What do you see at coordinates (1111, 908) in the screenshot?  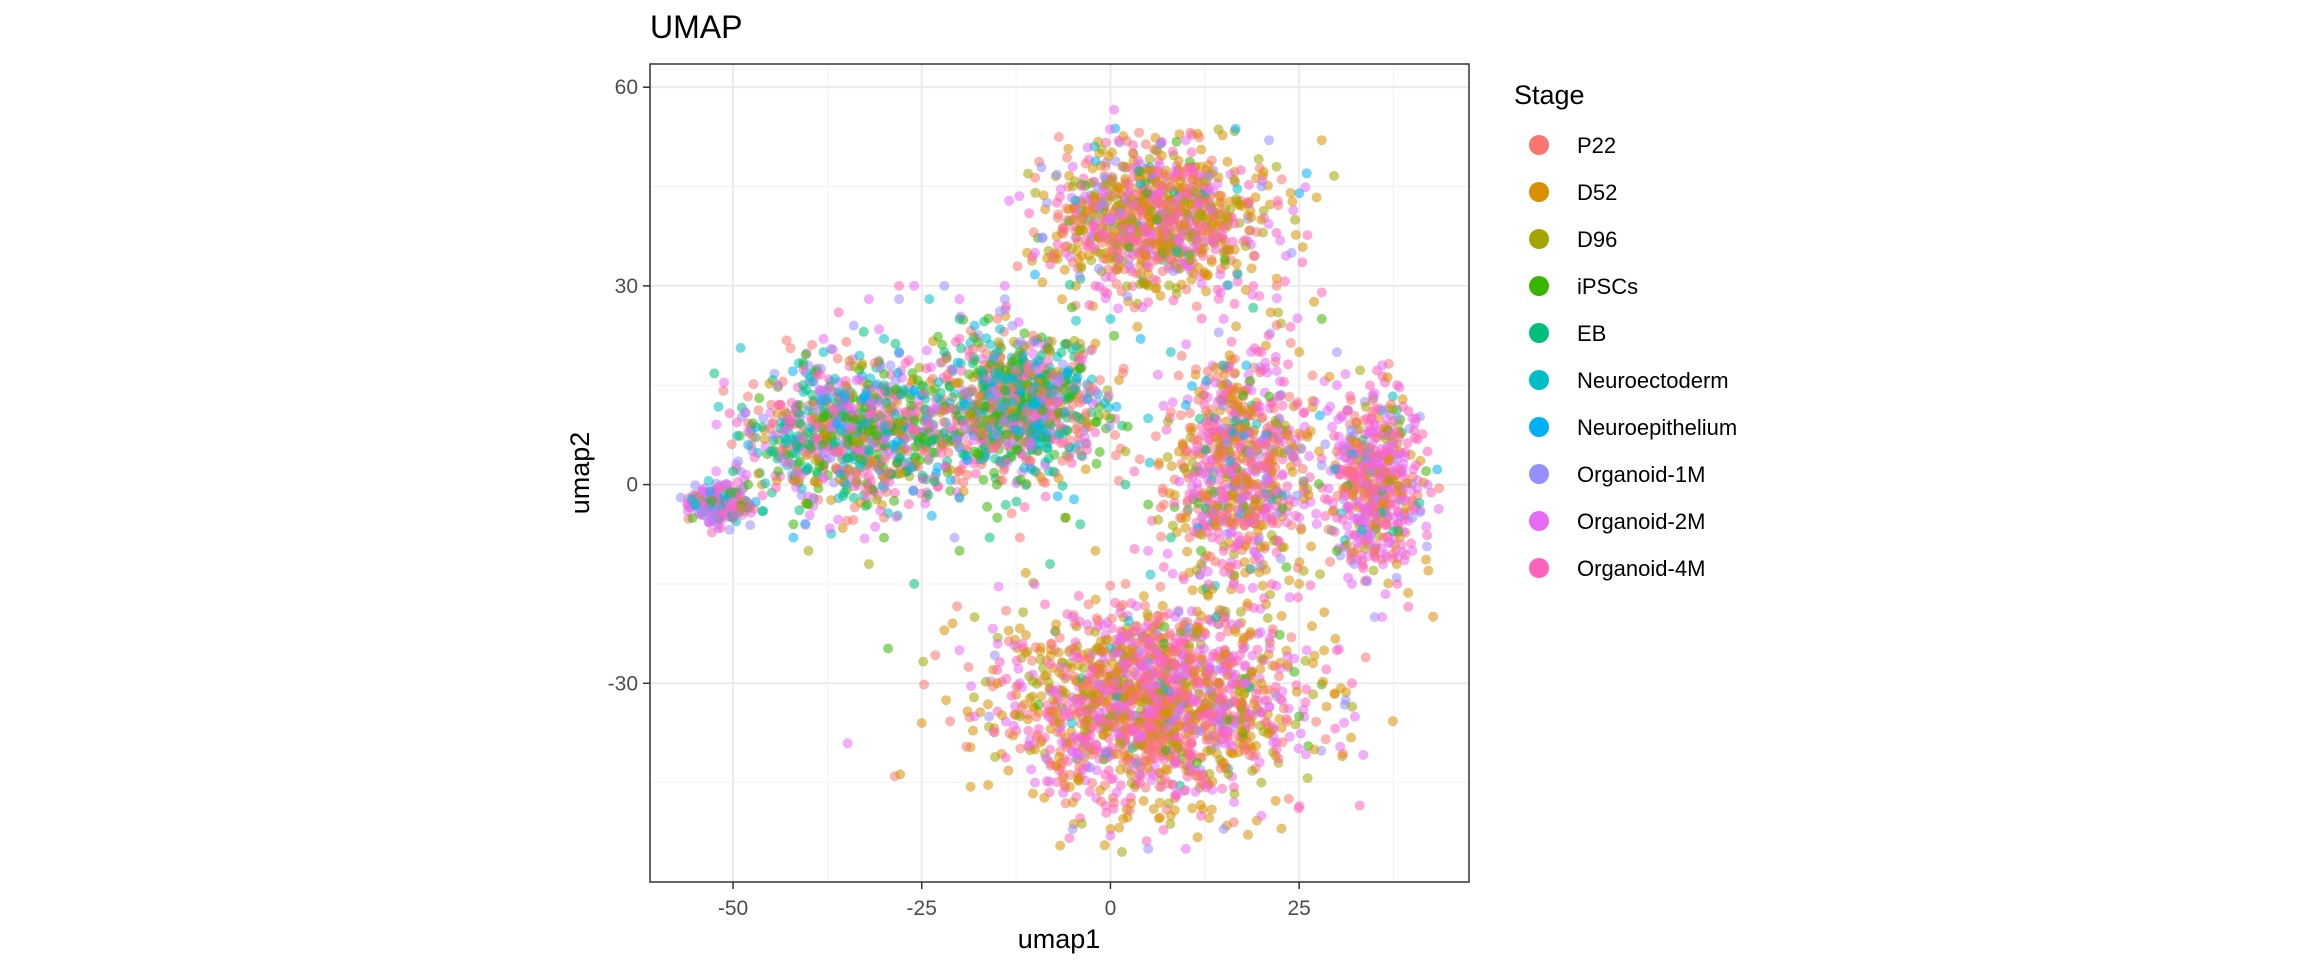 I see `x-tick-label: 0` at bounding box center [1111, 908].